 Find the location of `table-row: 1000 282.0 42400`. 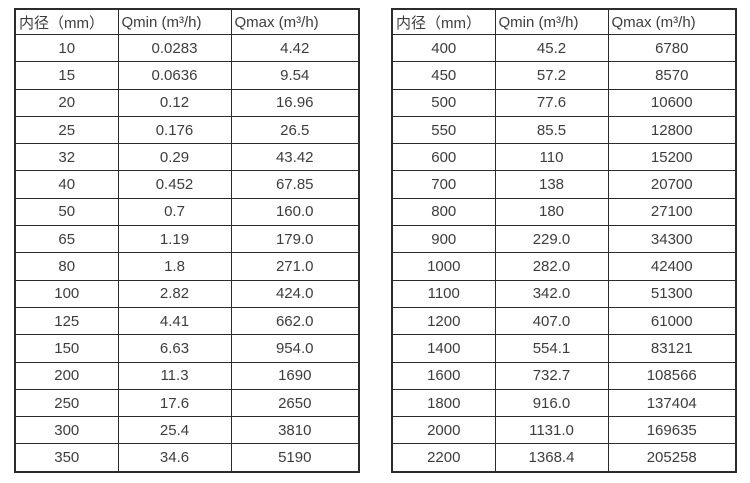

table-row: 1000 282.0 42400 is located at coordinates (564, 266).